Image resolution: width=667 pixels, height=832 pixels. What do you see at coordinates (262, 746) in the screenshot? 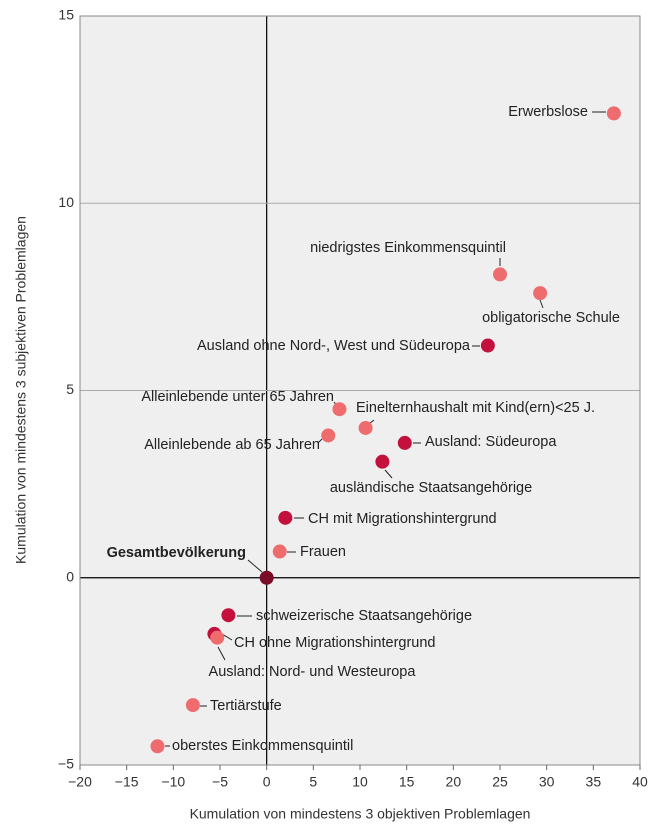
I see `point-label: oberstes Einkommensquintil` at bounding box center [262, 746].